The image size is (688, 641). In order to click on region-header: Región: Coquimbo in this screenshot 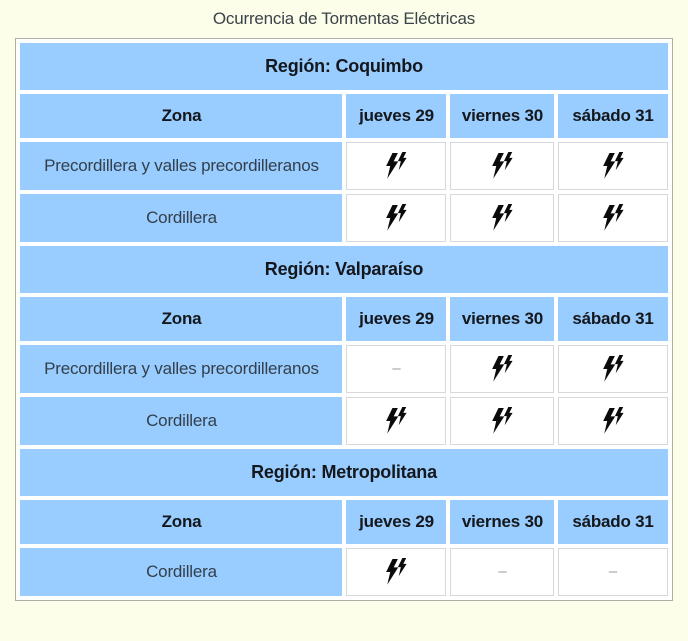, I will do `click(344, 66)`.